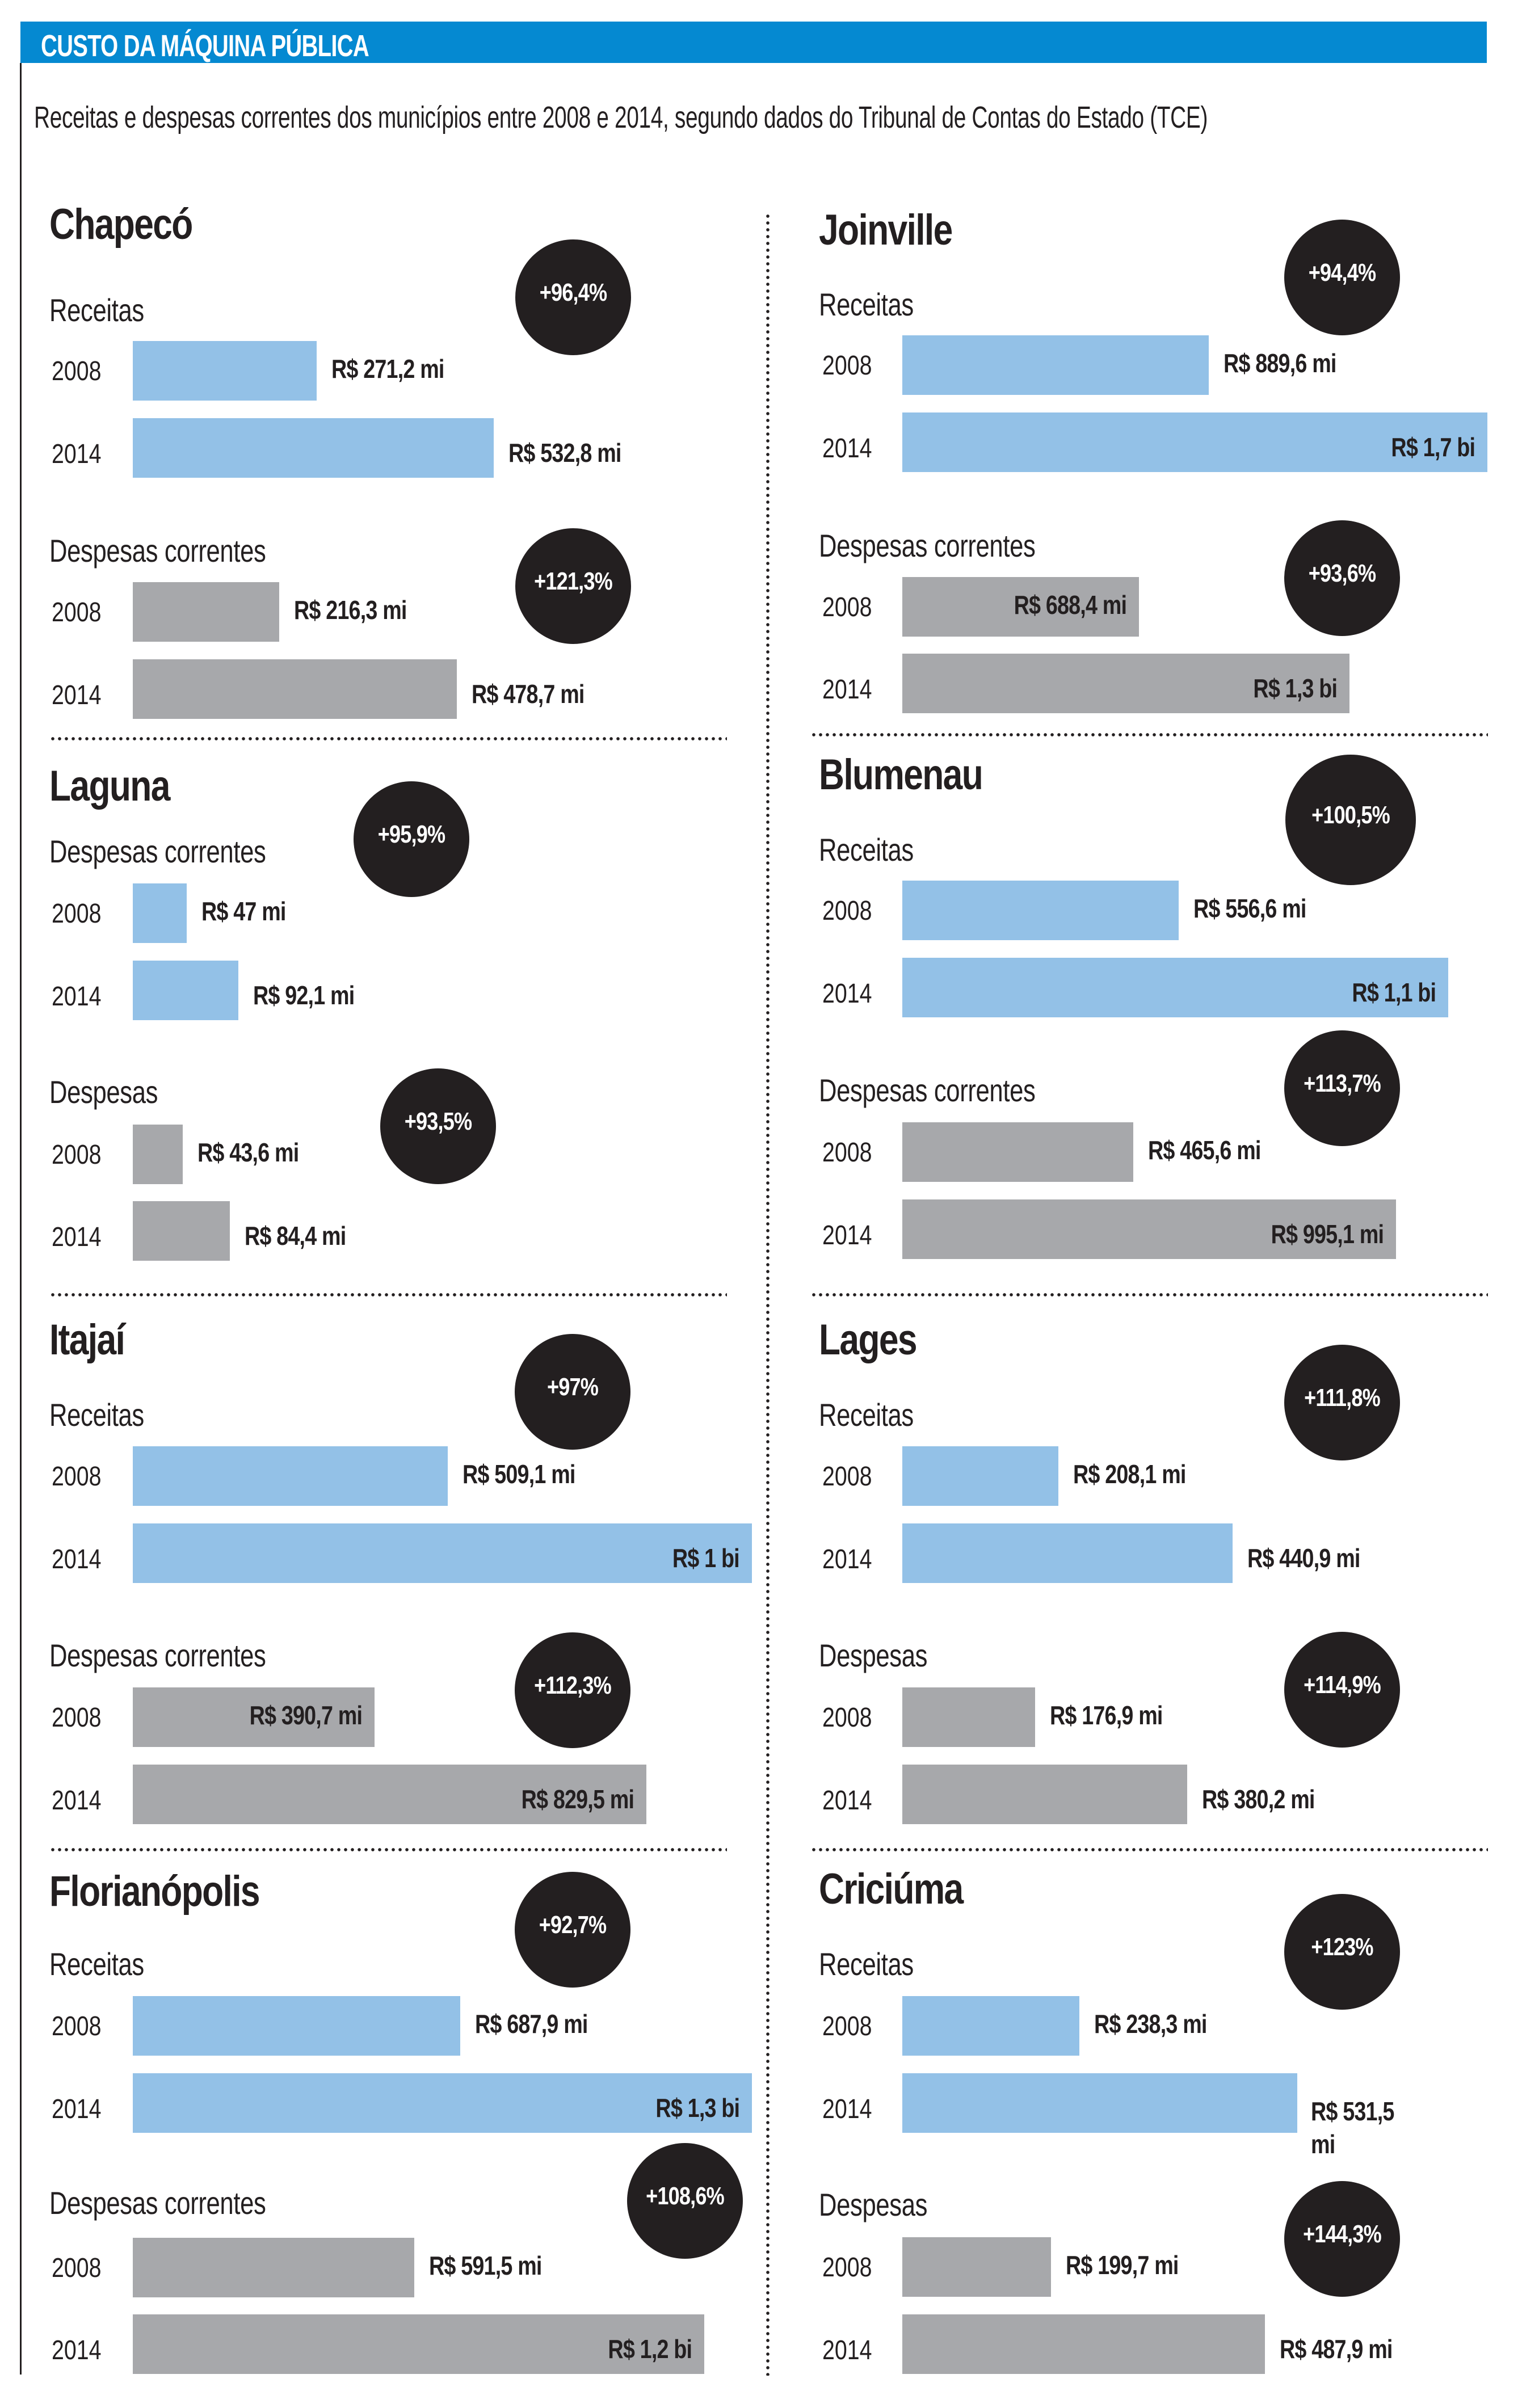 Image resolution: width=1522 pixels, height=2408 pixels. Describe the element at coordinates (304, 995) in the screenshot. I see `value-label: R$ 92,1 mi` at that location.